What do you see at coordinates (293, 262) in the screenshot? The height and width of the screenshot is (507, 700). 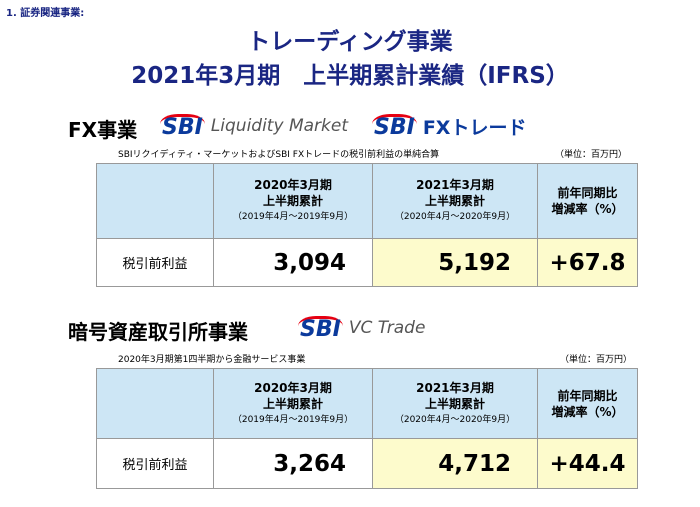 I see `value-cell: 3,094` at bounding box center [293, 262].